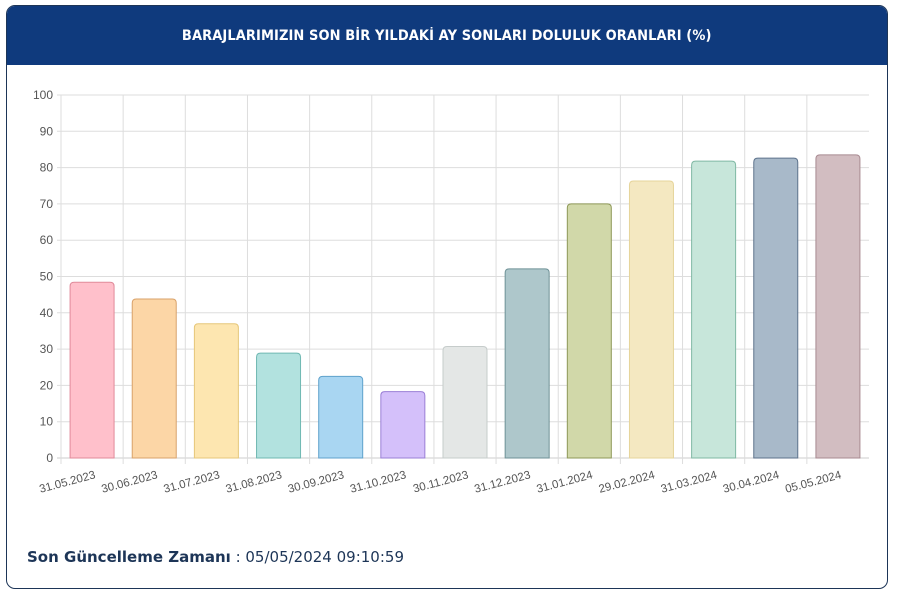  I want to click on last-update-value: 05/05/2024 09:10:59, so click(324, 557).